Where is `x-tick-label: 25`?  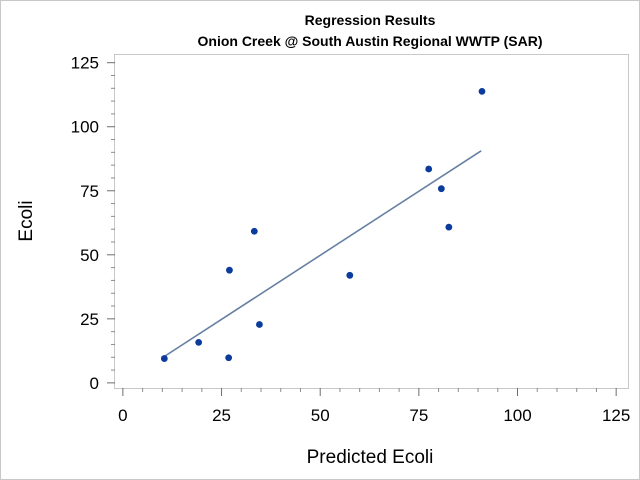
x-tick-label: 25 is located at coordinates (221, 415).